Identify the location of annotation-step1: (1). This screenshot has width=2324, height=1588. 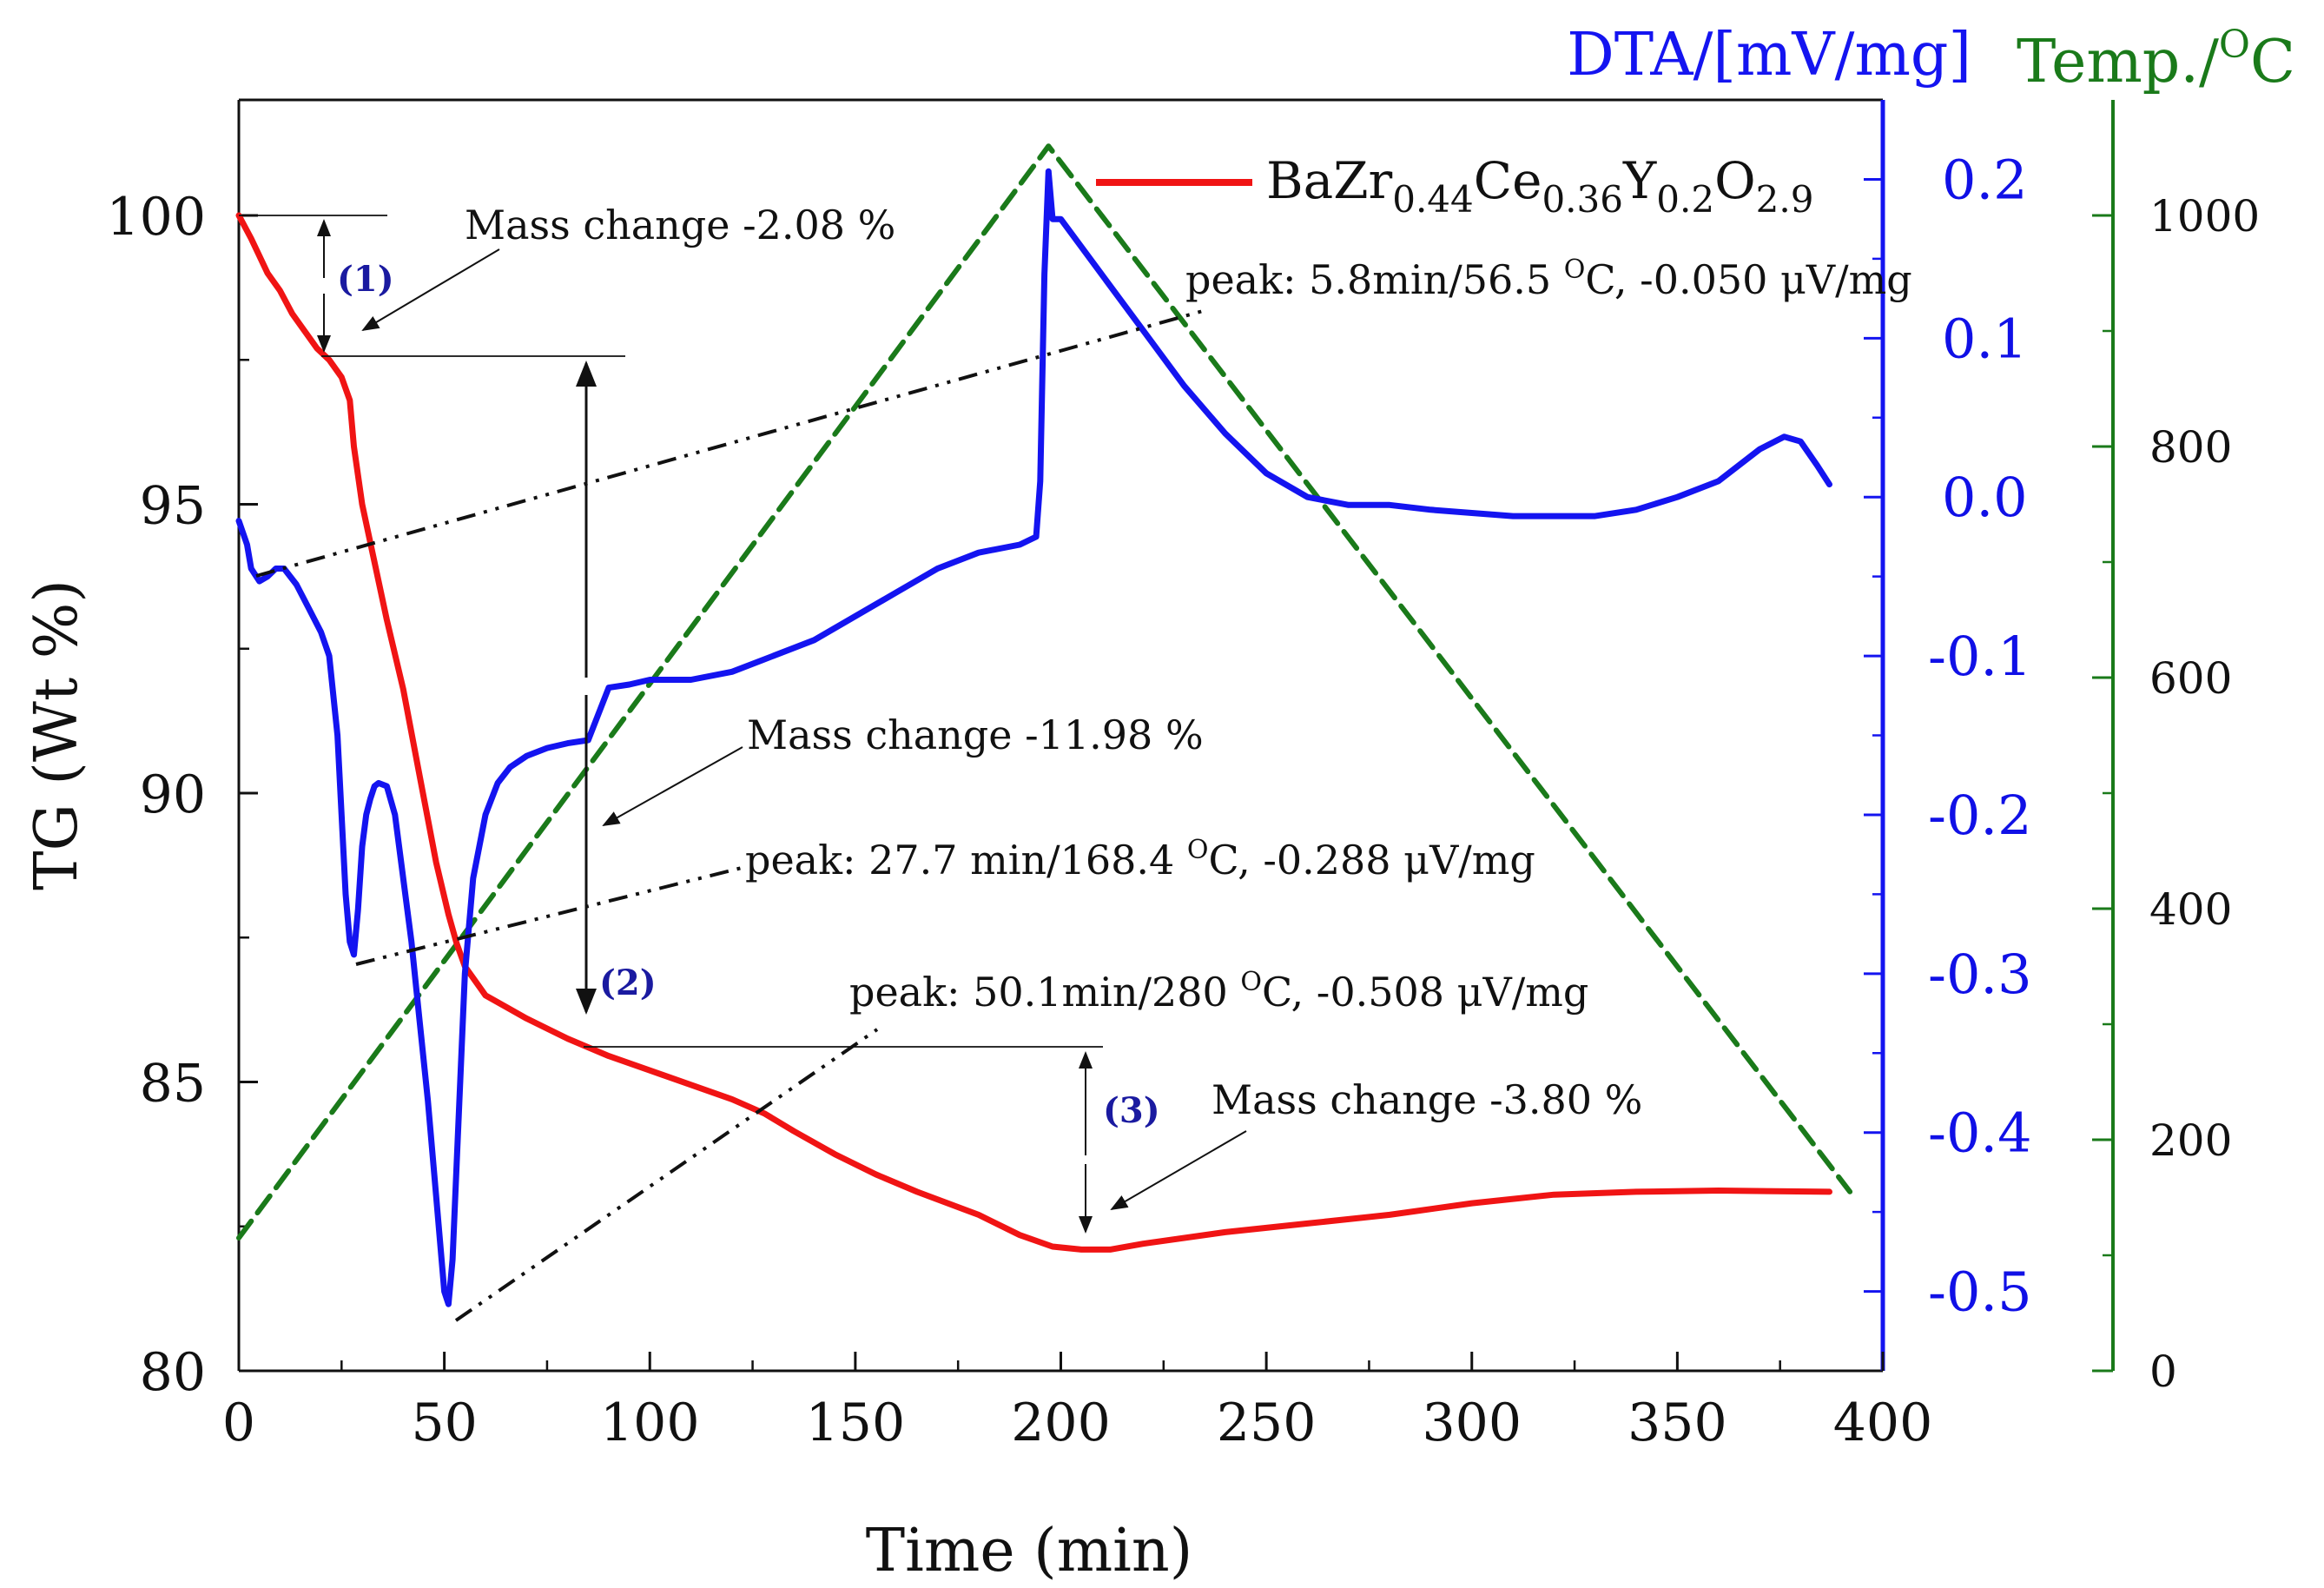
(365, 280).